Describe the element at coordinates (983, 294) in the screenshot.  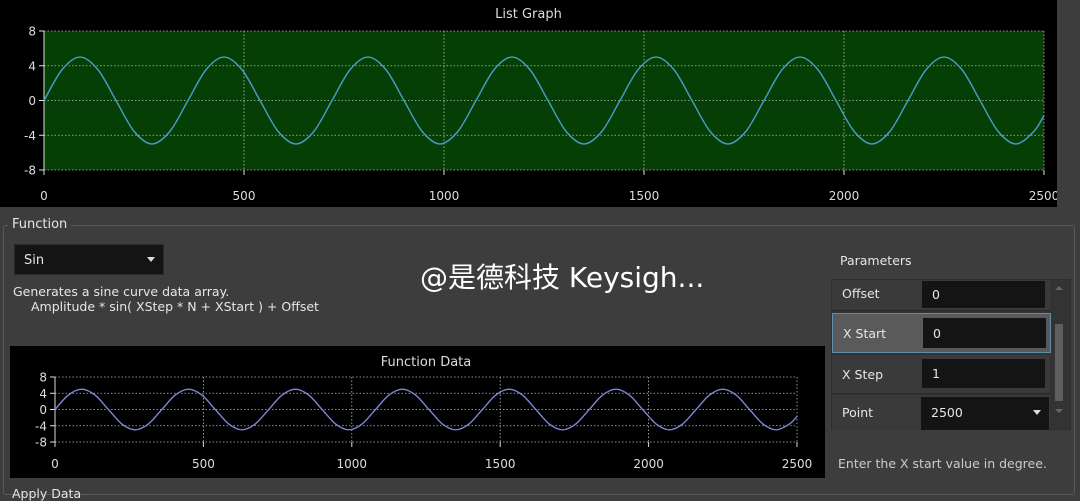
I see `offset-input: 0` at that location.